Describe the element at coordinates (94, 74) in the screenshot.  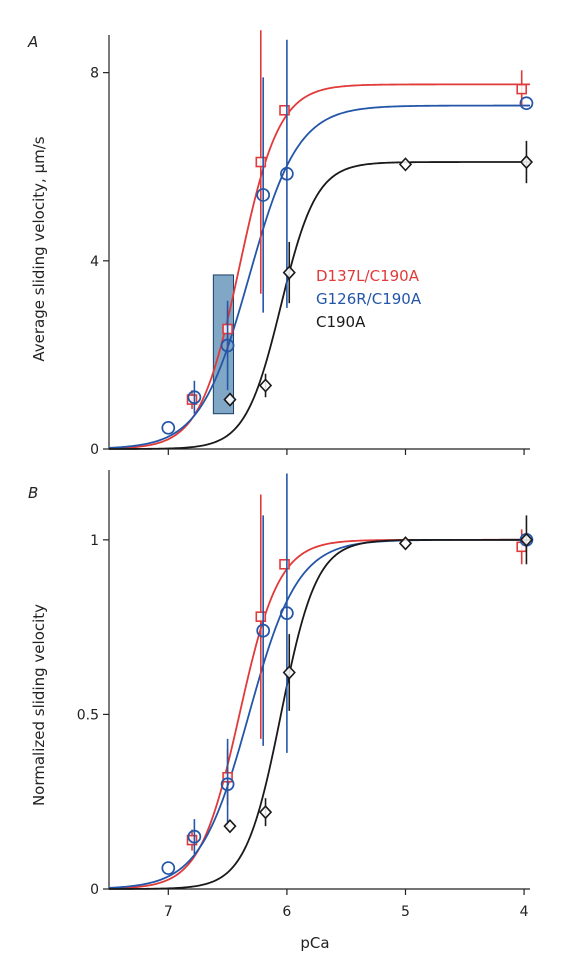
I see `y-tick-label: 8` at that location.